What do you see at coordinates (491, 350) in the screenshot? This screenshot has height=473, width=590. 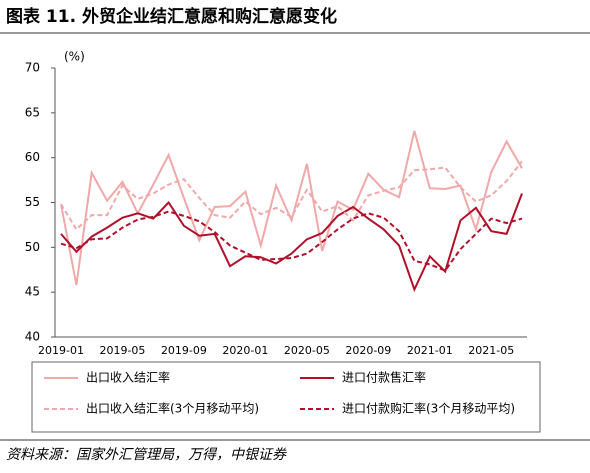 I see `x-tick-label: 2021-05` at bounding box center [491, 350].